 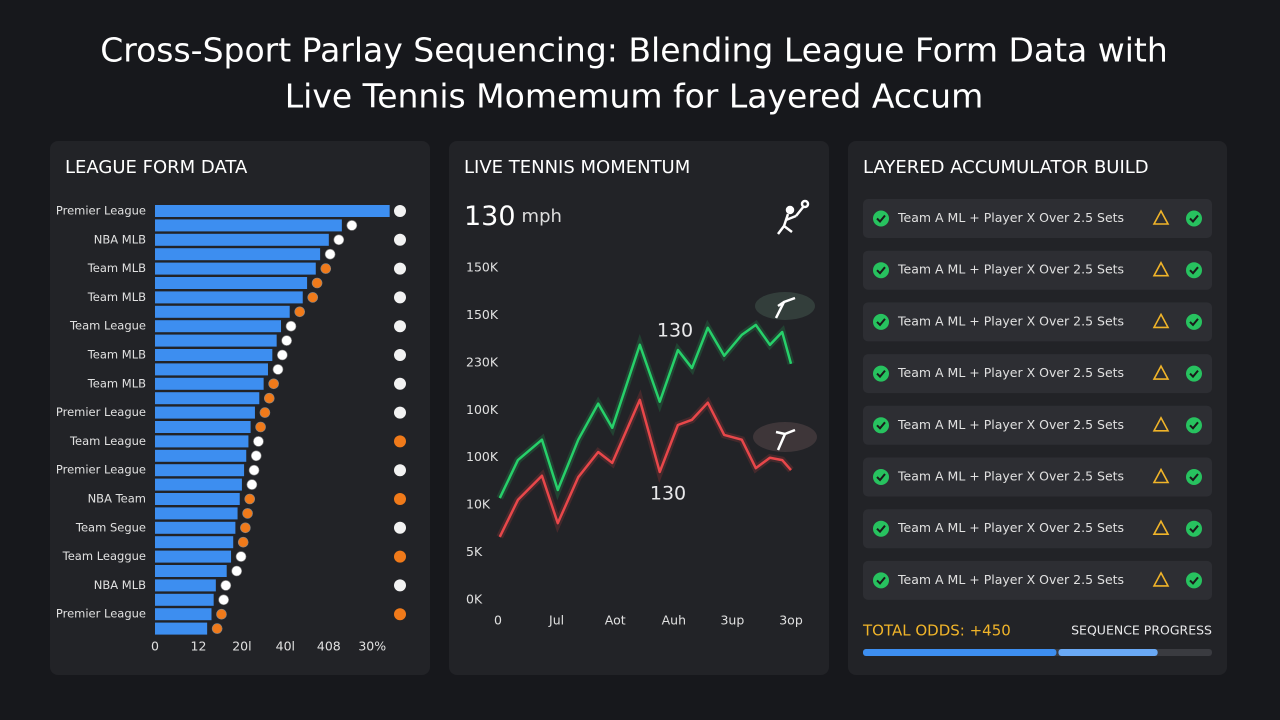 What do you see at coordinates (1006, 167) in the screenshot?
I see `panel-title: LAYERED ACCUMULATOR BUILD` at bounding box center [1006, 167].